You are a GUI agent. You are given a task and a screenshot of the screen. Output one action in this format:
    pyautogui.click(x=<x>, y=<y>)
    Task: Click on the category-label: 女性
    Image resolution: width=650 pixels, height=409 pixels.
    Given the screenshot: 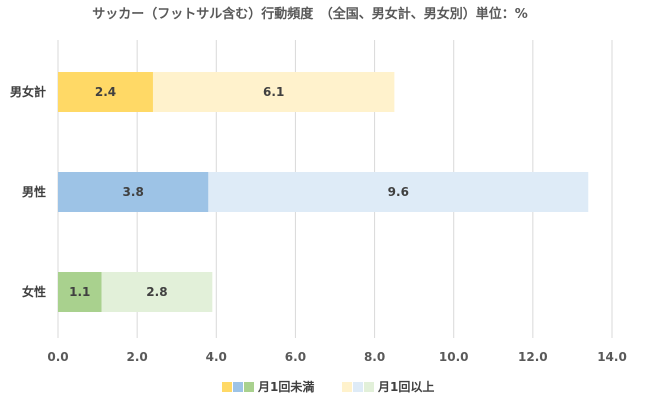 What is the action you would take?
    pyautogui.click(x=34, y=291)
    